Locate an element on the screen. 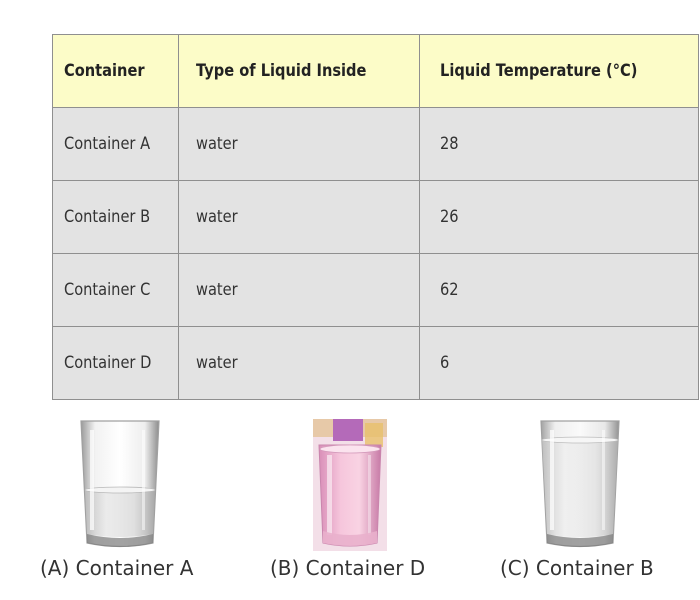  cell-temperature: 28 is located at coordinates (559, 144).